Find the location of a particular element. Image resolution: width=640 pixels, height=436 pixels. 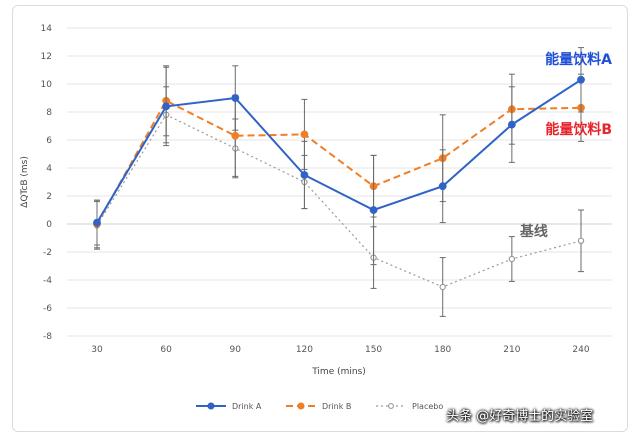

x-tick-label: 60 is located at coordinates (166, 350).